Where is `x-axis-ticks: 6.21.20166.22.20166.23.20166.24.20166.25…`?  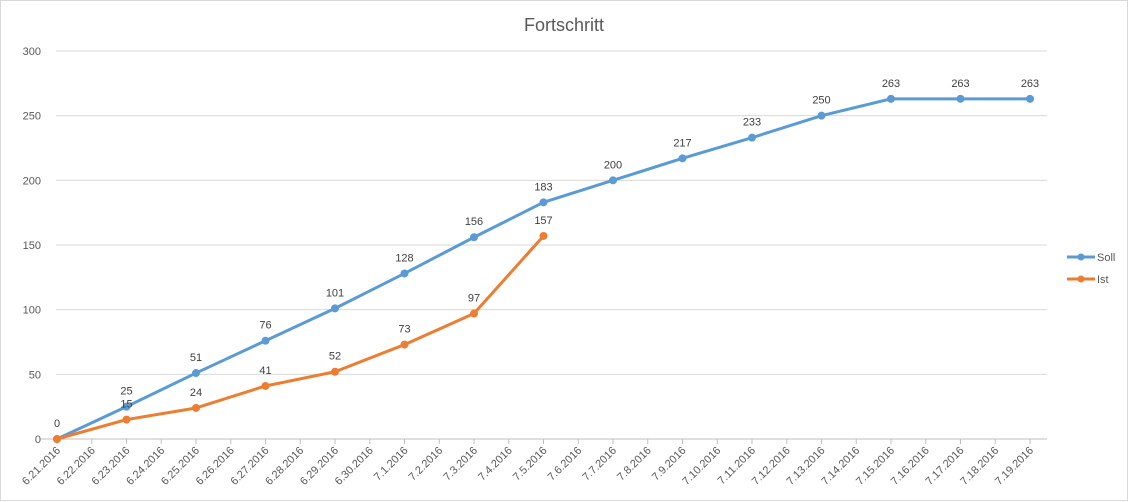
x-axis-ticks: 6.21.20166.22.20166.23.20166.24.20166.25… is located at coordinates (528, 466).